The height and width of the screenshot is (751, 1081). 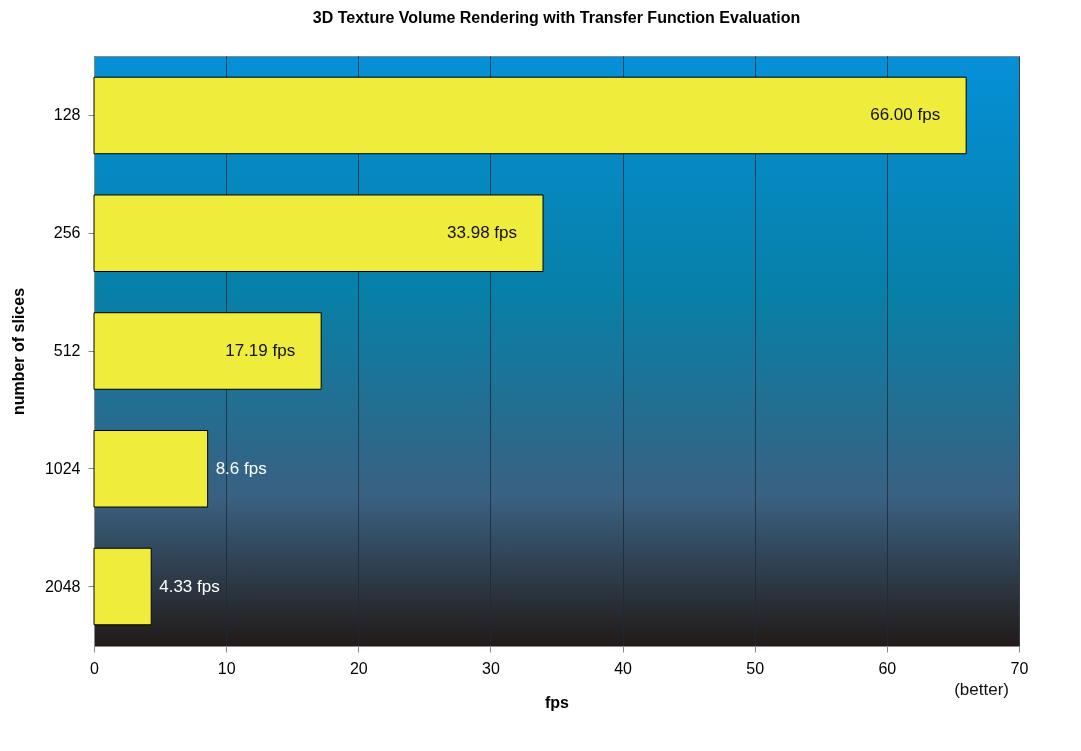 I want to click on x-tick-label: 0, so click(x=95, y=668).